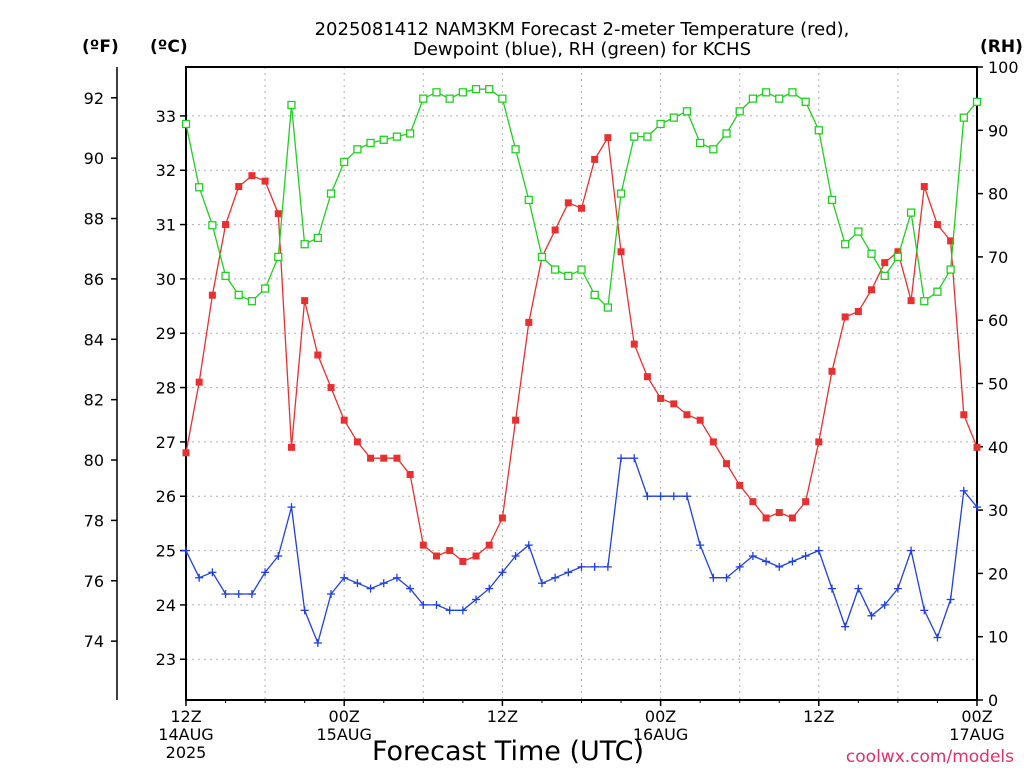  Describe the element at coordinates (998, 194) in the screenshot. I see `rh-tick-label: 80` at that location.